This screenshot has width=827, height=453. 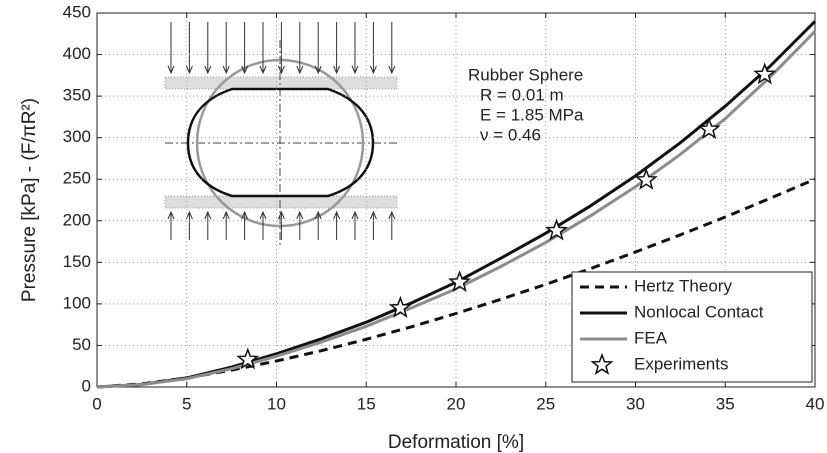 What do you see at coordinates (545, 403) in the screenshot?
I see `x-tick-label: 25` at bounding box center [545, 403].